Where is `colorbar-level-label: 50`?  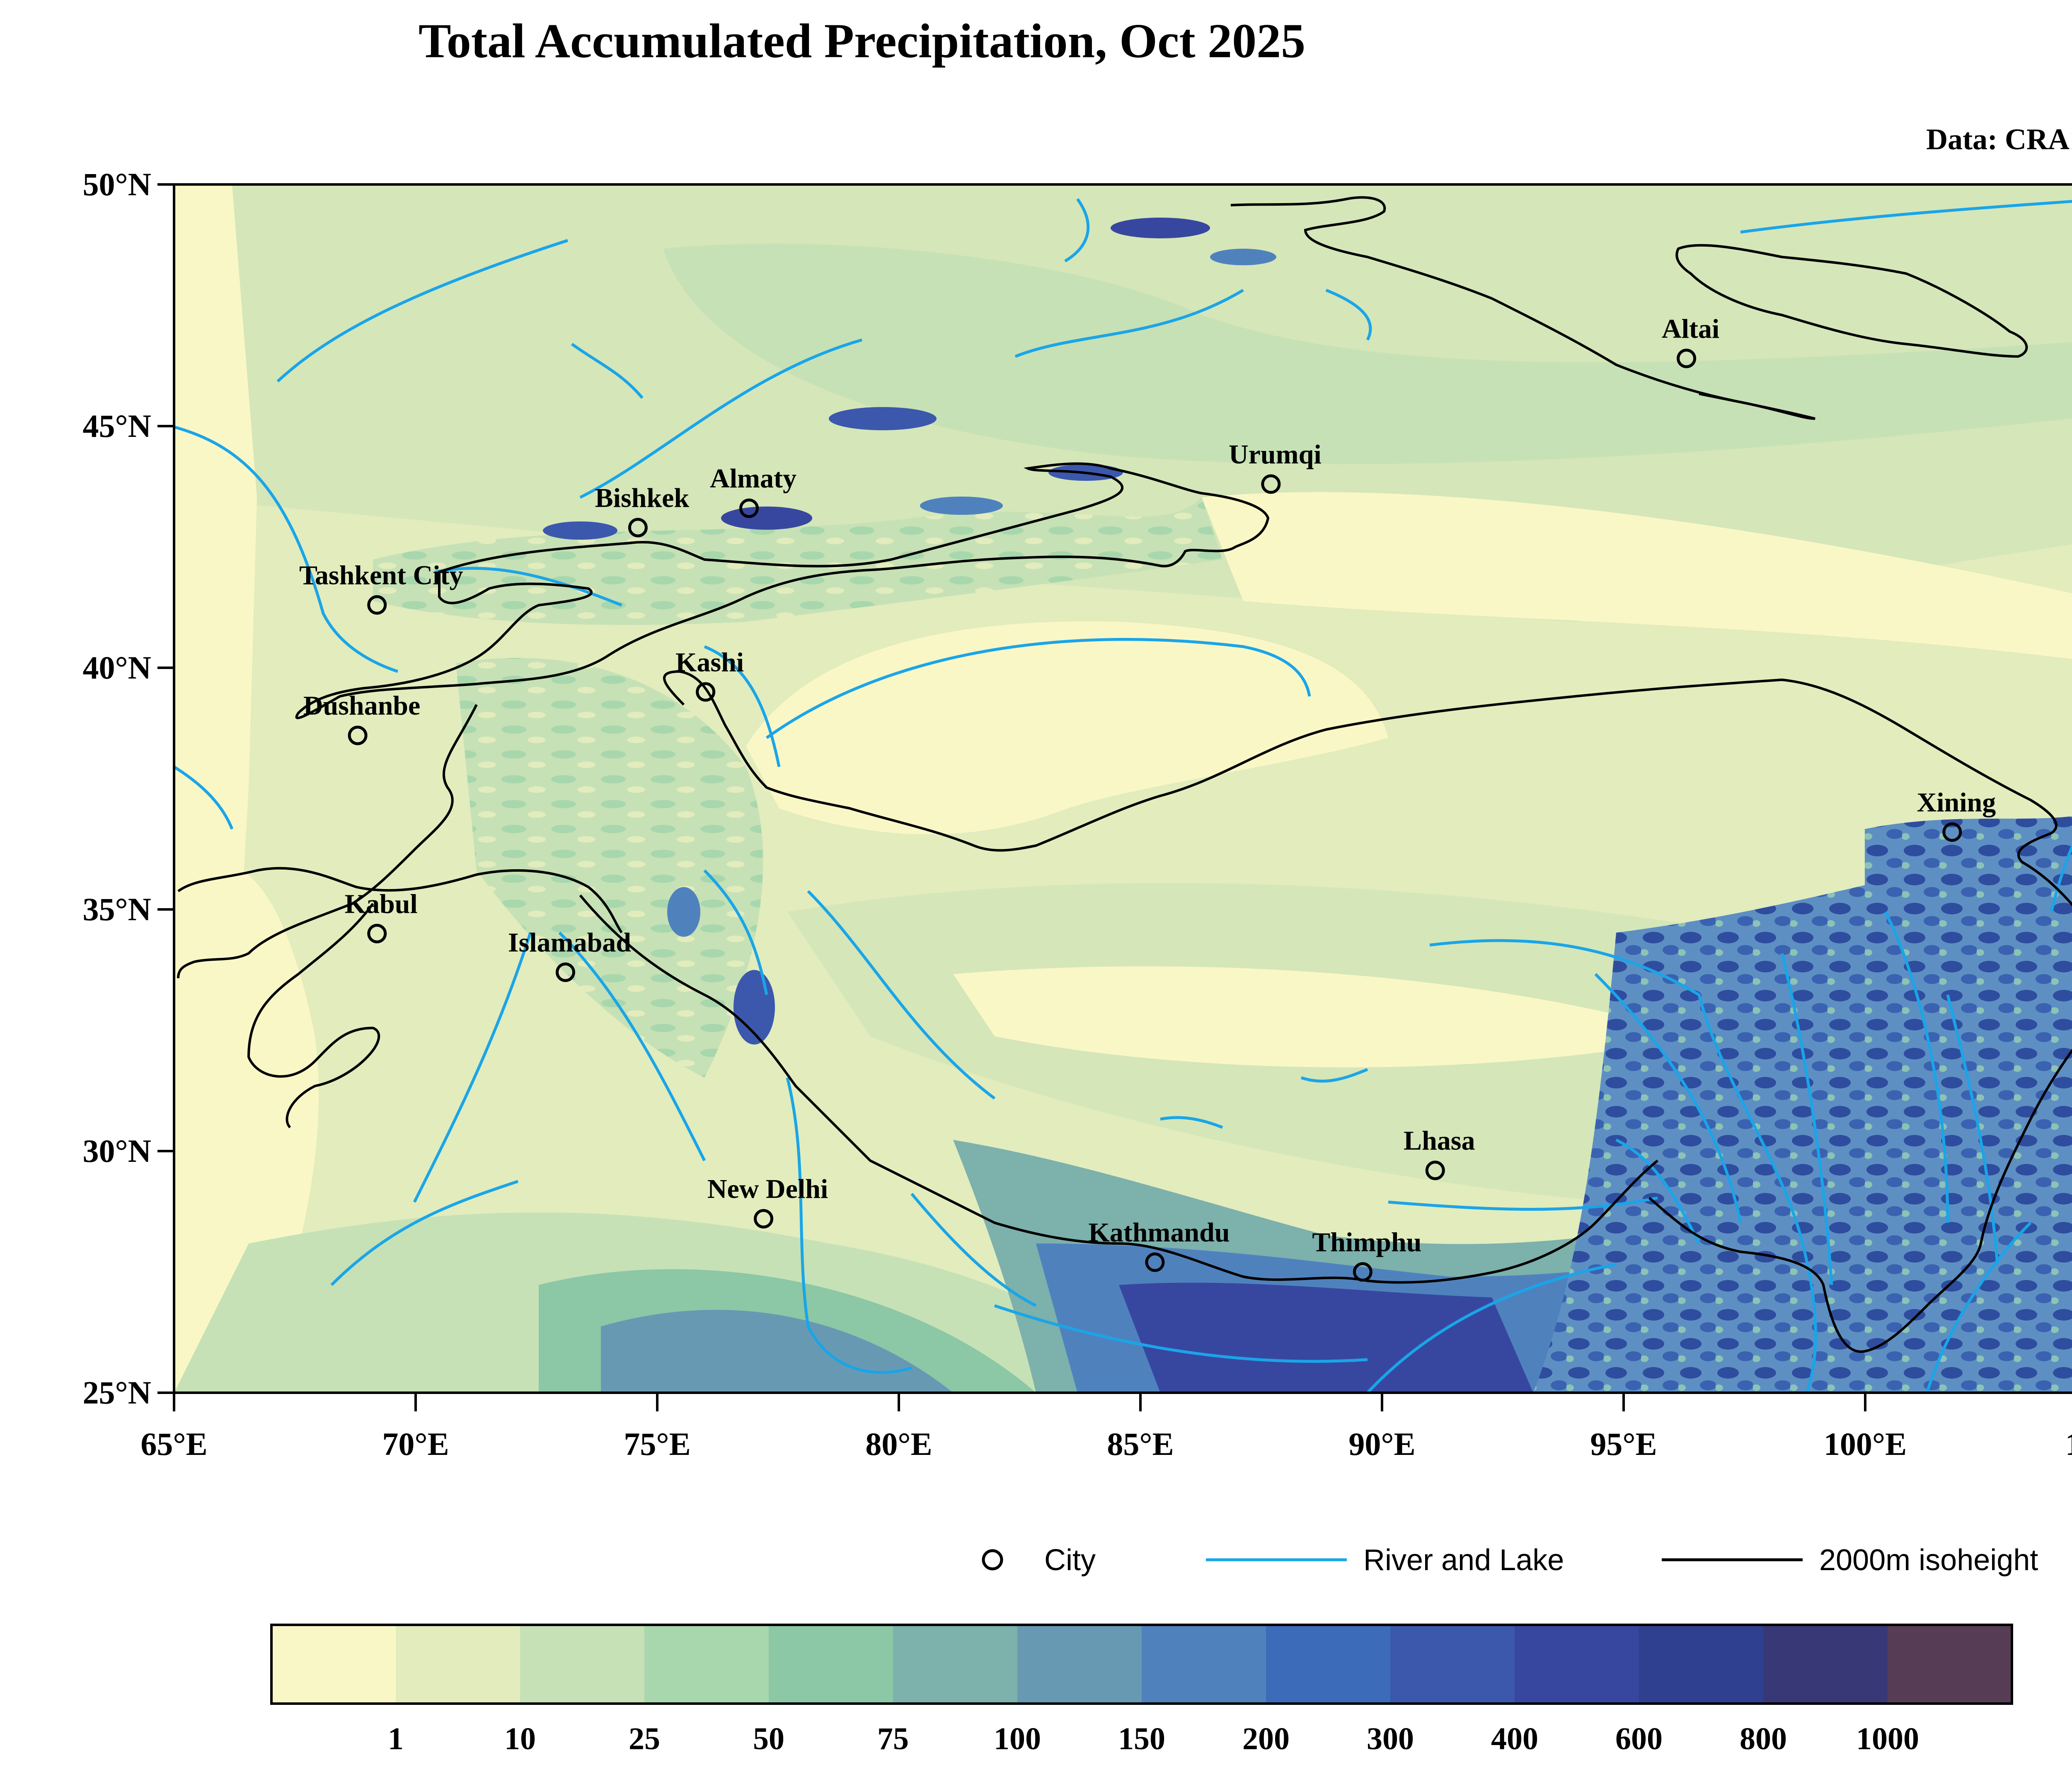 colorbar-level-label: 50 is located at coordinates (768, 1739).